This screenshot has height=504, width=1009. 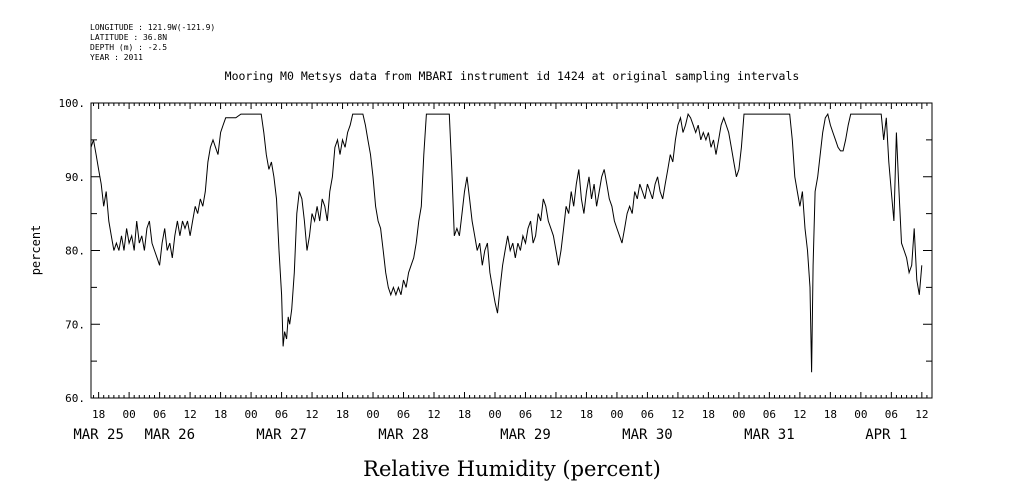 What do you see at coordinates (512, 469) in the screenshot?
I see `x-axis-title: Relative Humidity (percent)` at bounding box center [512, 469].